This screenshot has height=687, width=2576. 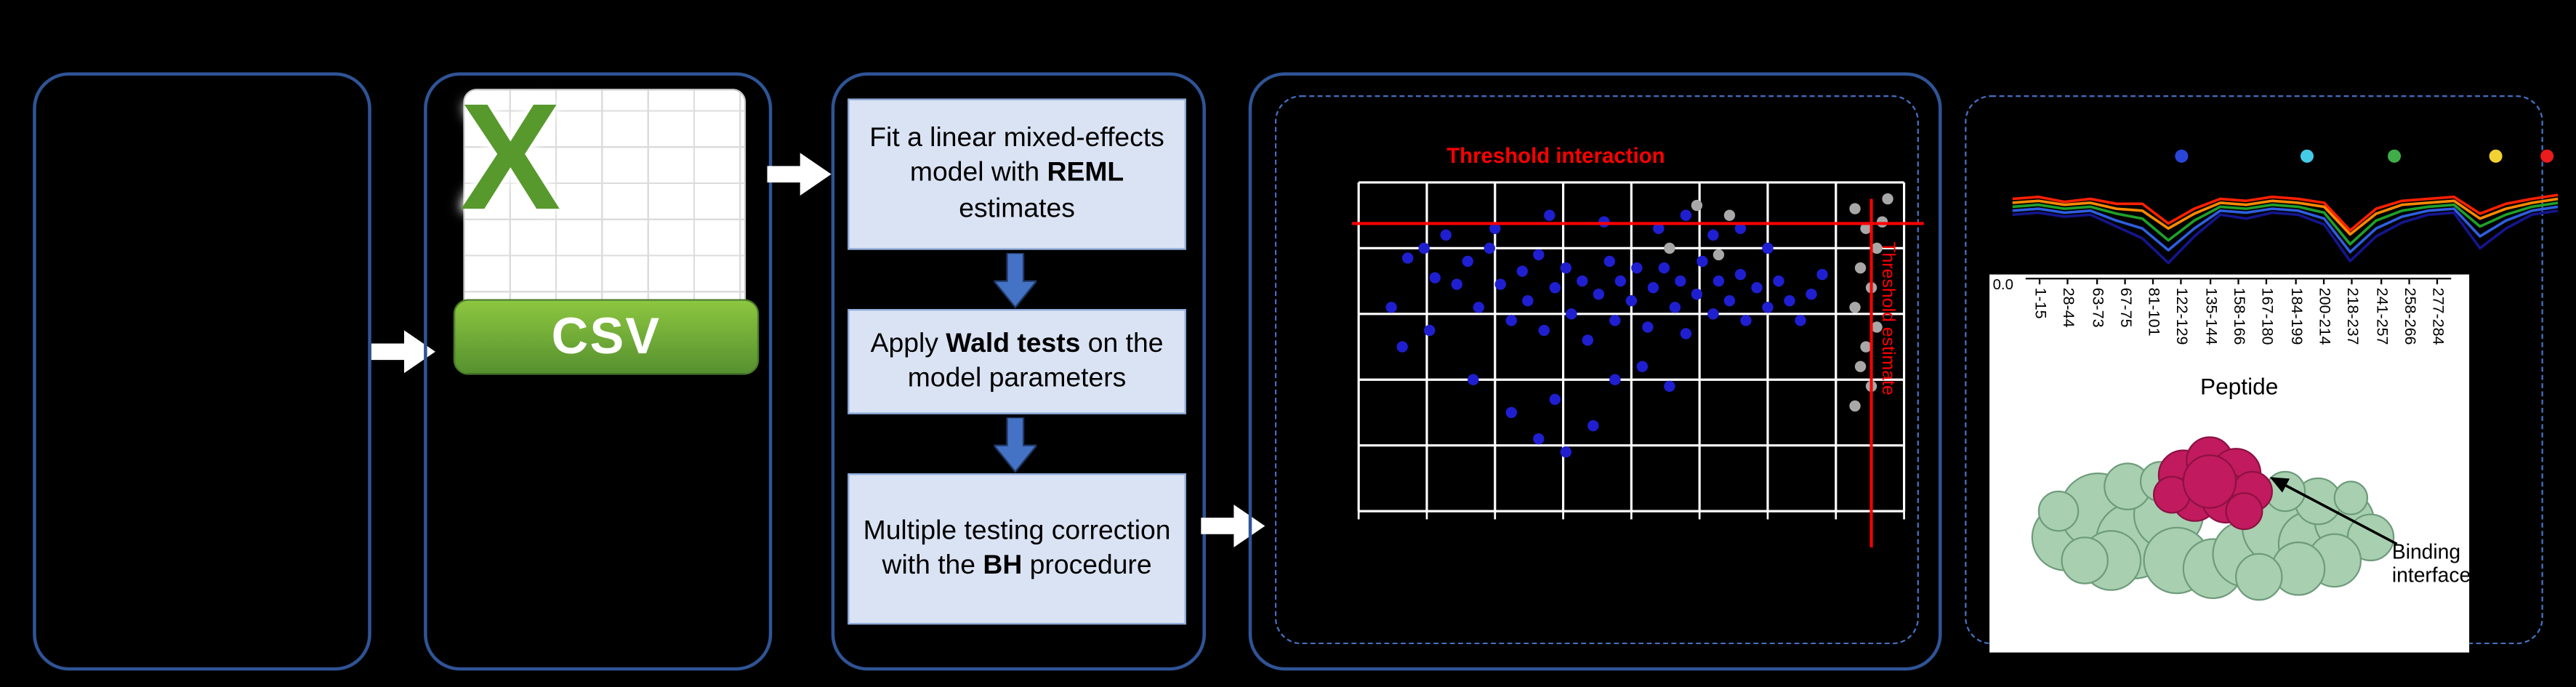 What do you see at coordinates (2040, 325) in the screenshot?
I see `peptide-tick-label: 1-15` at bounding box center [2040, 325].